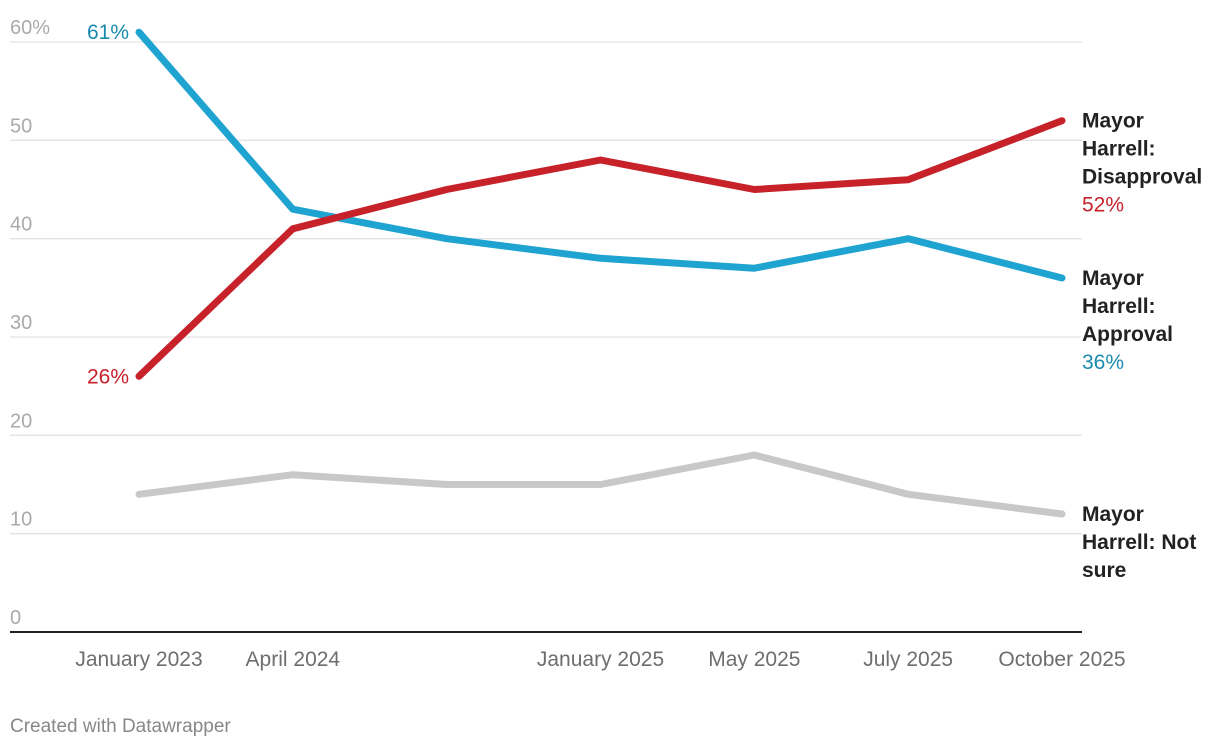  I want to click on y-tick-label-40: 40, so click(21, 225).